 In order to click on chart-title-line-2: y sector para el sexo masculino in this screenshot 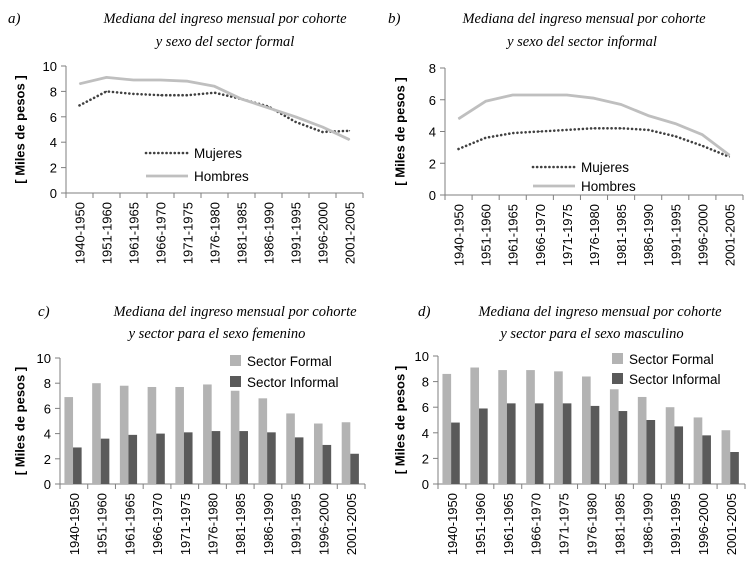, I will do `click(590, 334)`.